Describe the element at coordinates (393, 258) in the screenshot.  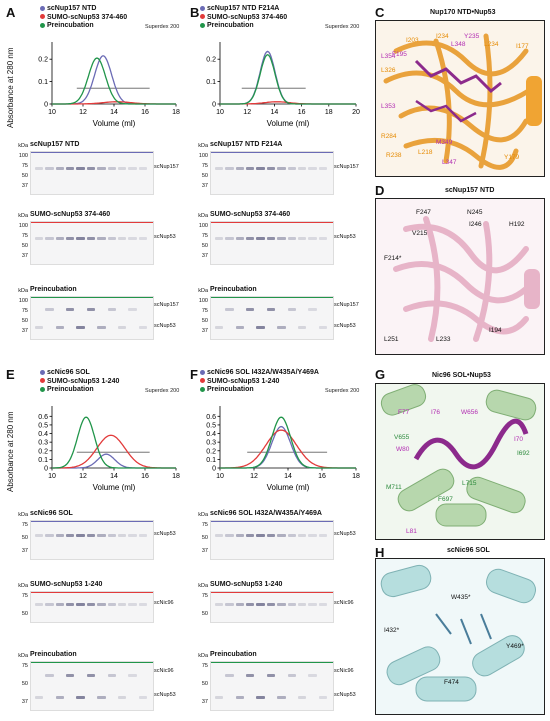
I see `residue-label: F214*` at that location.